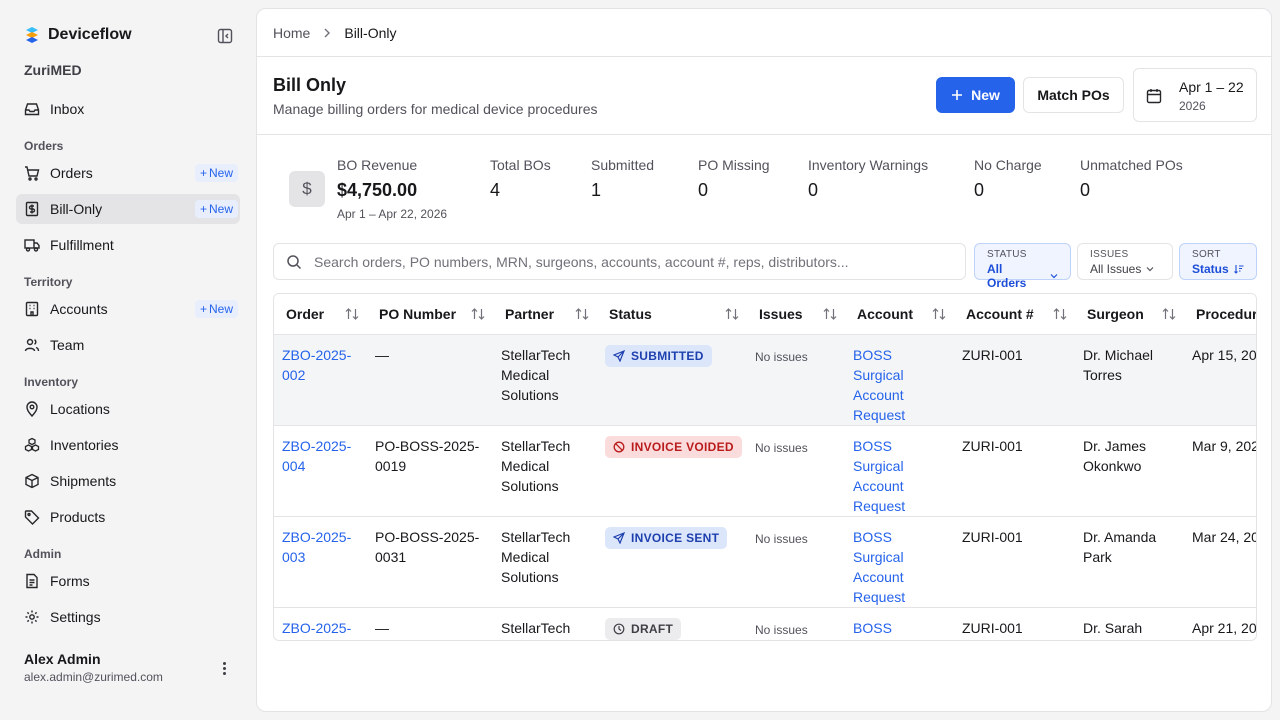 The width and height of the screenshot is (1280, 720). I want to click on collapse-sidebar-button, so click(225, 36).